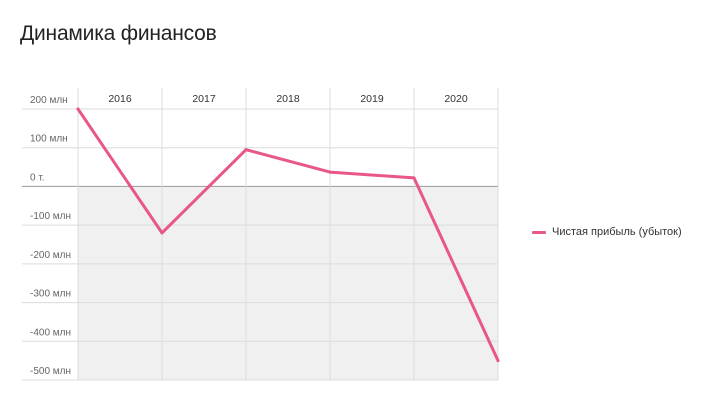 This screenshot has width=721, height=407. I want to click on y-tick-label: -400 млн, so click(50, 332).